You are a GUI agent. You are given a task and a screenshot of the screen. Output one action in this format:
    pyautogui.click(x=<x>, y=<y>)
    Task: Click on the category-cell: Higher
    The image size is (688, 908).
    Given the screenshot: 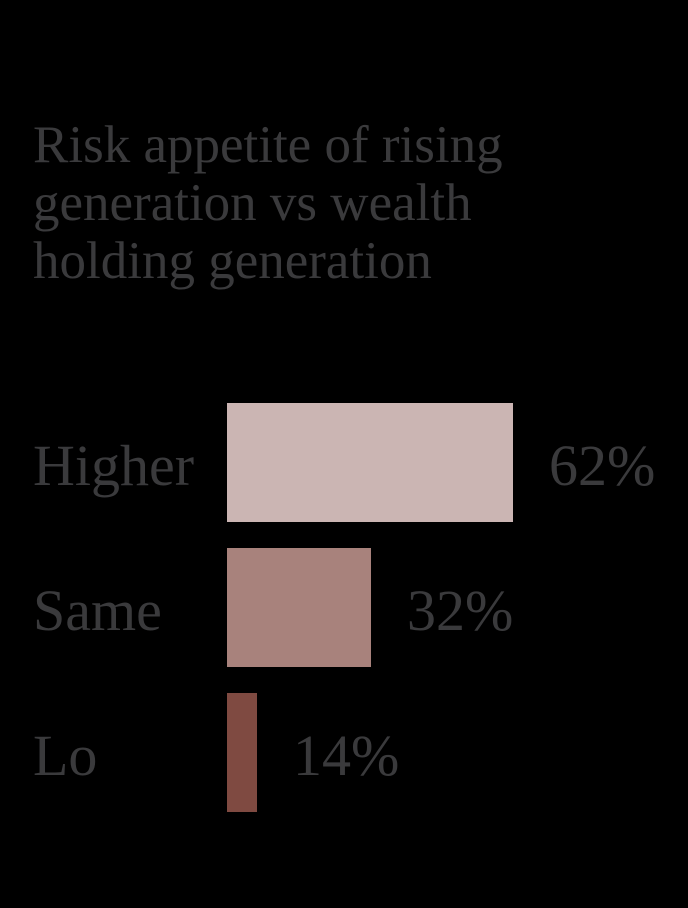 What is the action you would take?
    pyautogui.click(x=113, y=462)
    